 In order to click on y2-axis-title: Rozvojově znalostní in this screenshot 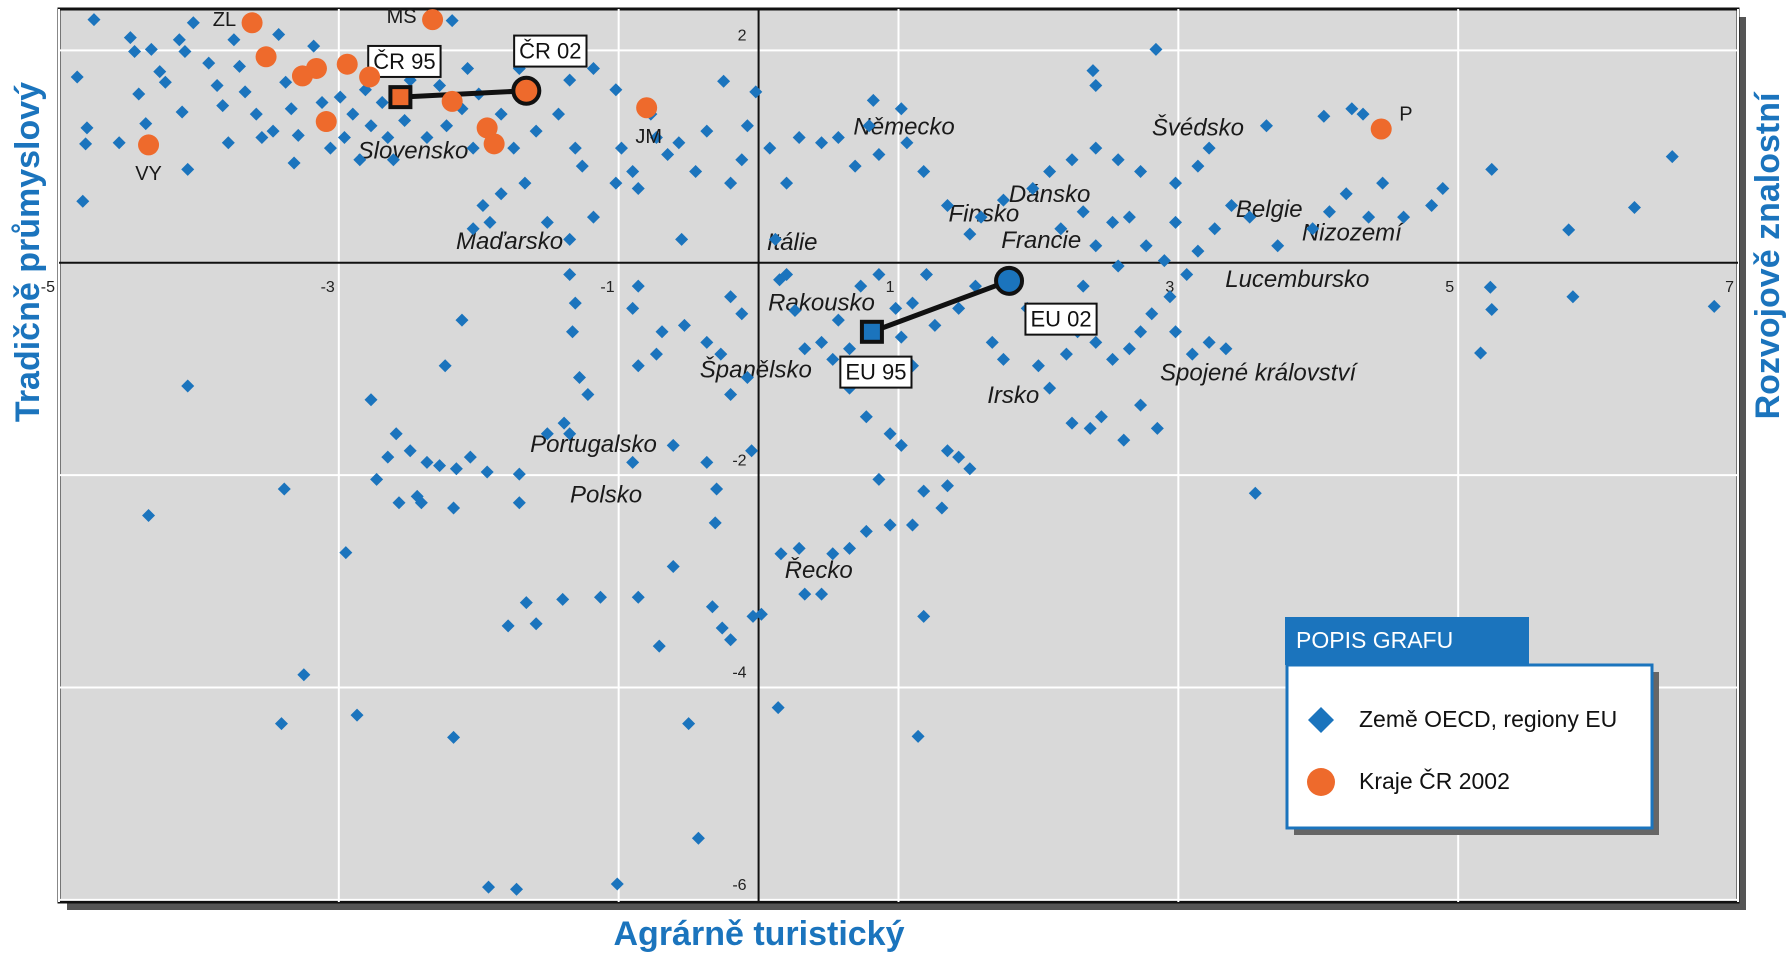, I will do `click(1768, 255)`.